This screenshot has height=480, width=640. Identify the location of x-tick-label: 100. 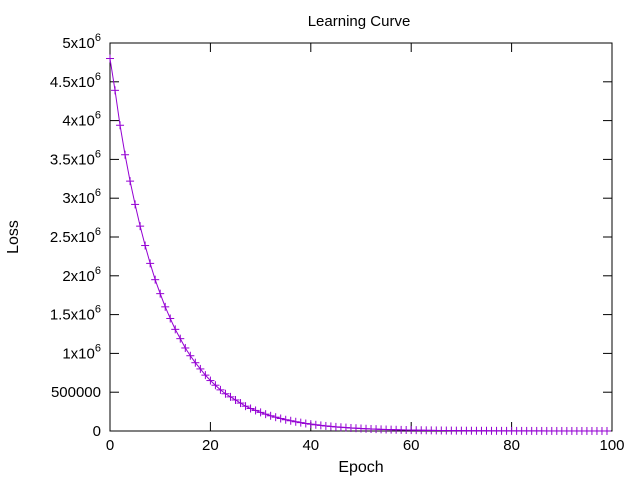
(611, 445).